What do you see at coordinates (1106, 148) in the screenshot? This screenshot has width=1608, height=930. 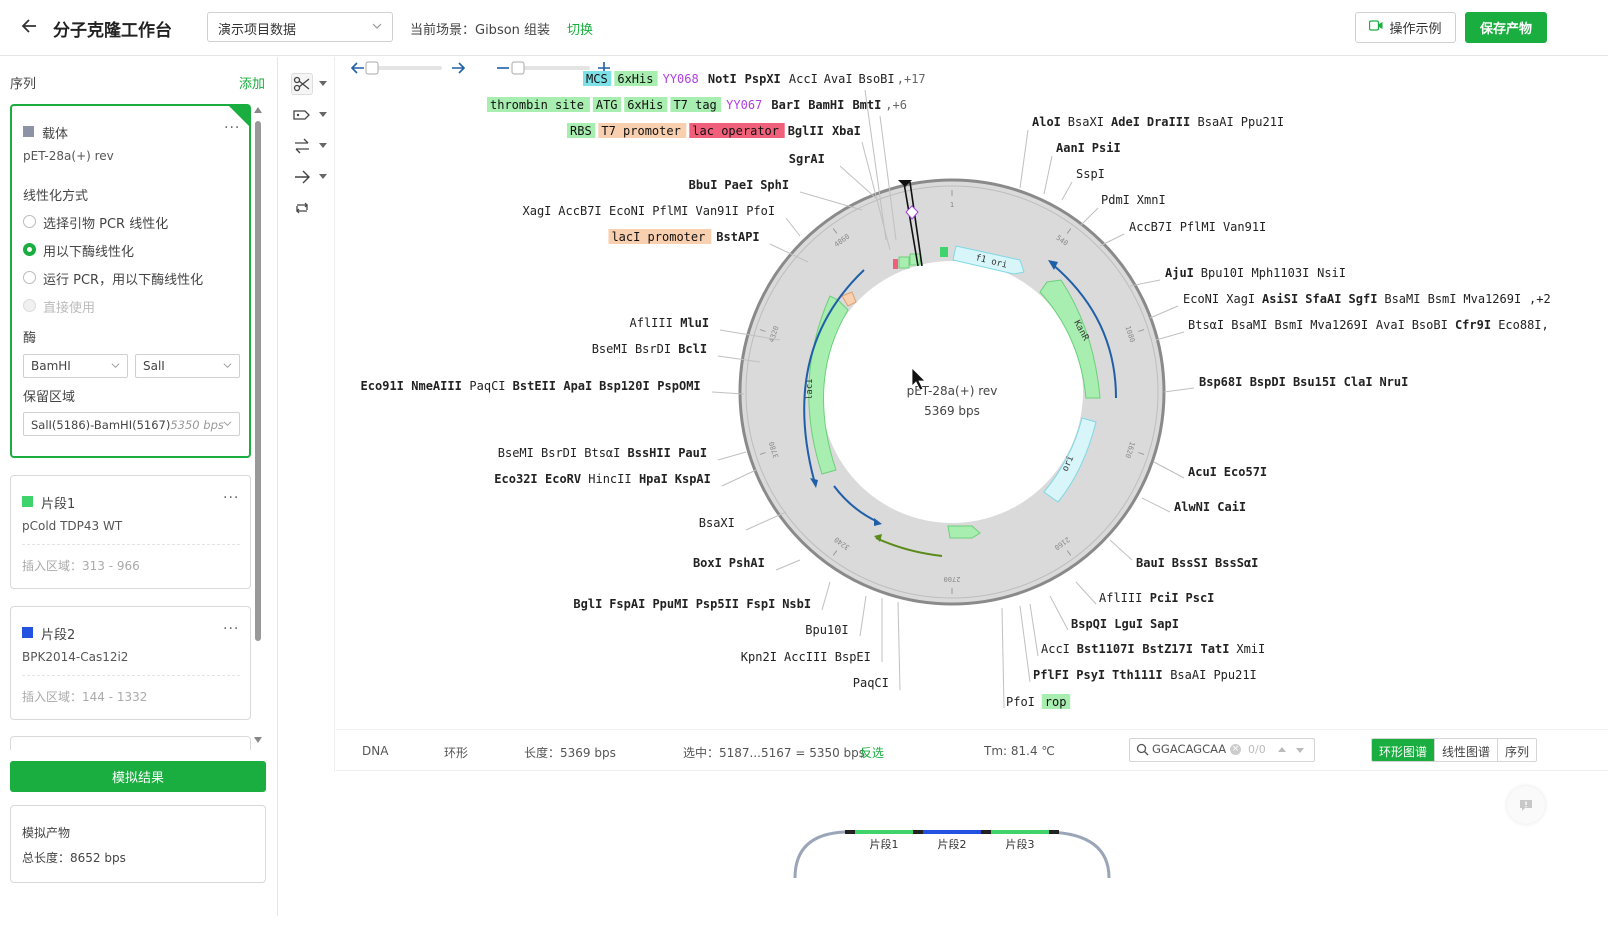 I see `enzyme-label: PsiI` at bounding box center [1106, 148].